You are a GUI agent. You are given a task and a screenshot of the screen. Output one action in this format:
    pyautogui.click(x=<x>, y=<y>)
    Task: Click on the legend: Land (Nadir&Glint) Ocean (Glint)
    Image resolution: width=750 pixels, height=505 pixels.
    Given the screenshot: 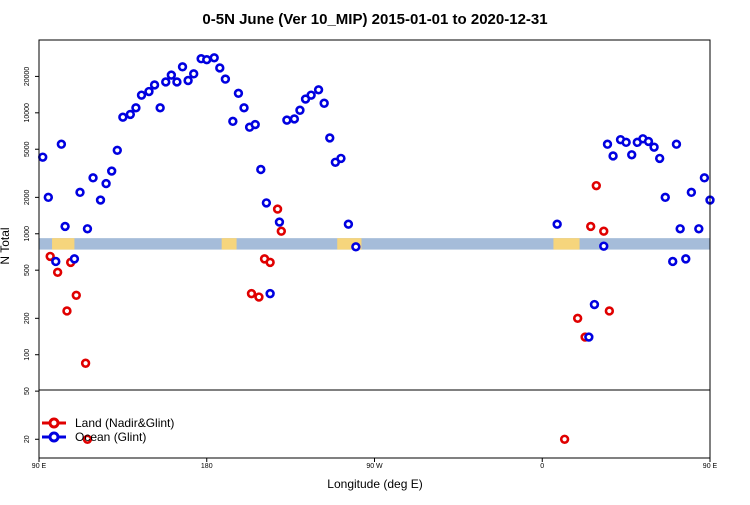 What is the action you would take?
    pyautogui.click(x=108, y=430)
    